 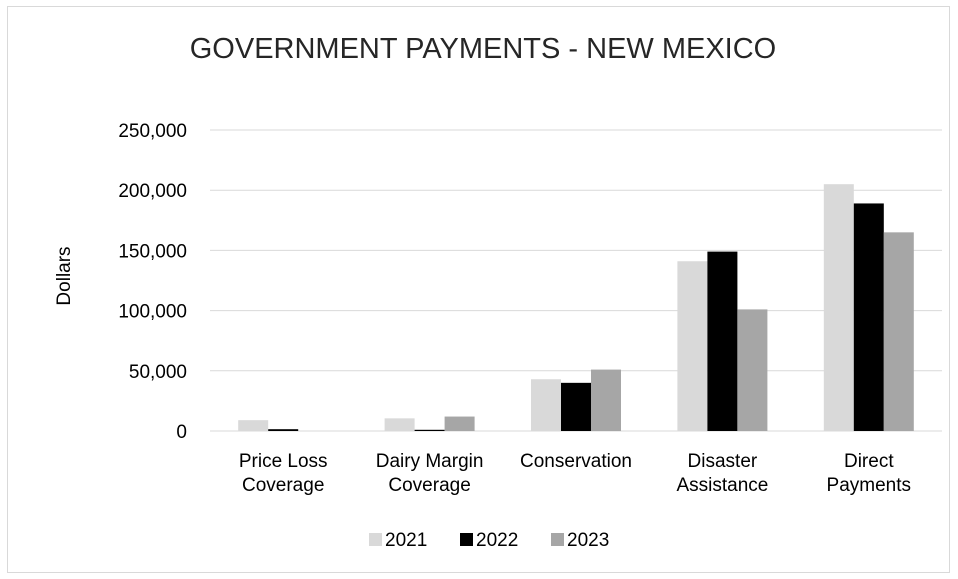 I want to click on legend-item-2023: 2023, so click(x=580, y=540).